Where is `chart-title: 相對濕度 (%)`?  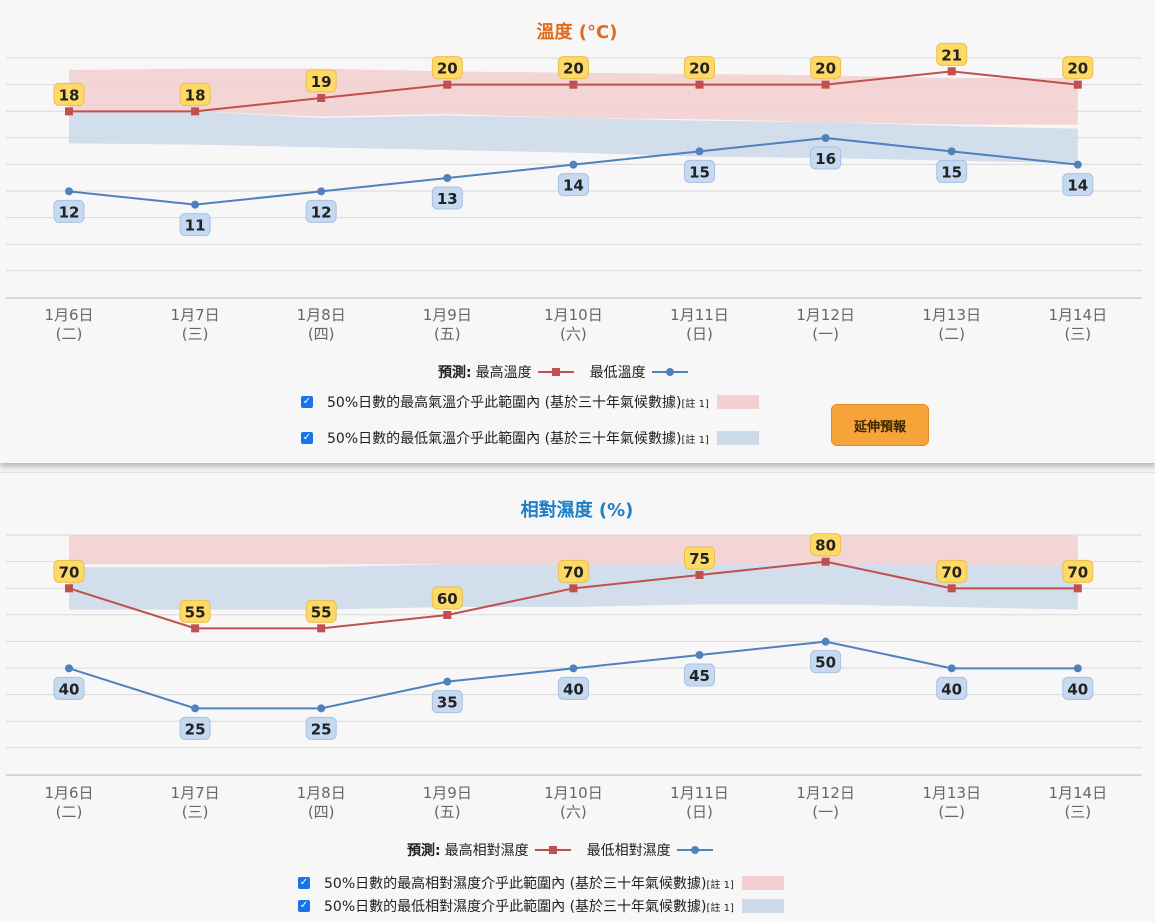 chart-title: 相對濕度 (%) is located at coordinates (577, 510).